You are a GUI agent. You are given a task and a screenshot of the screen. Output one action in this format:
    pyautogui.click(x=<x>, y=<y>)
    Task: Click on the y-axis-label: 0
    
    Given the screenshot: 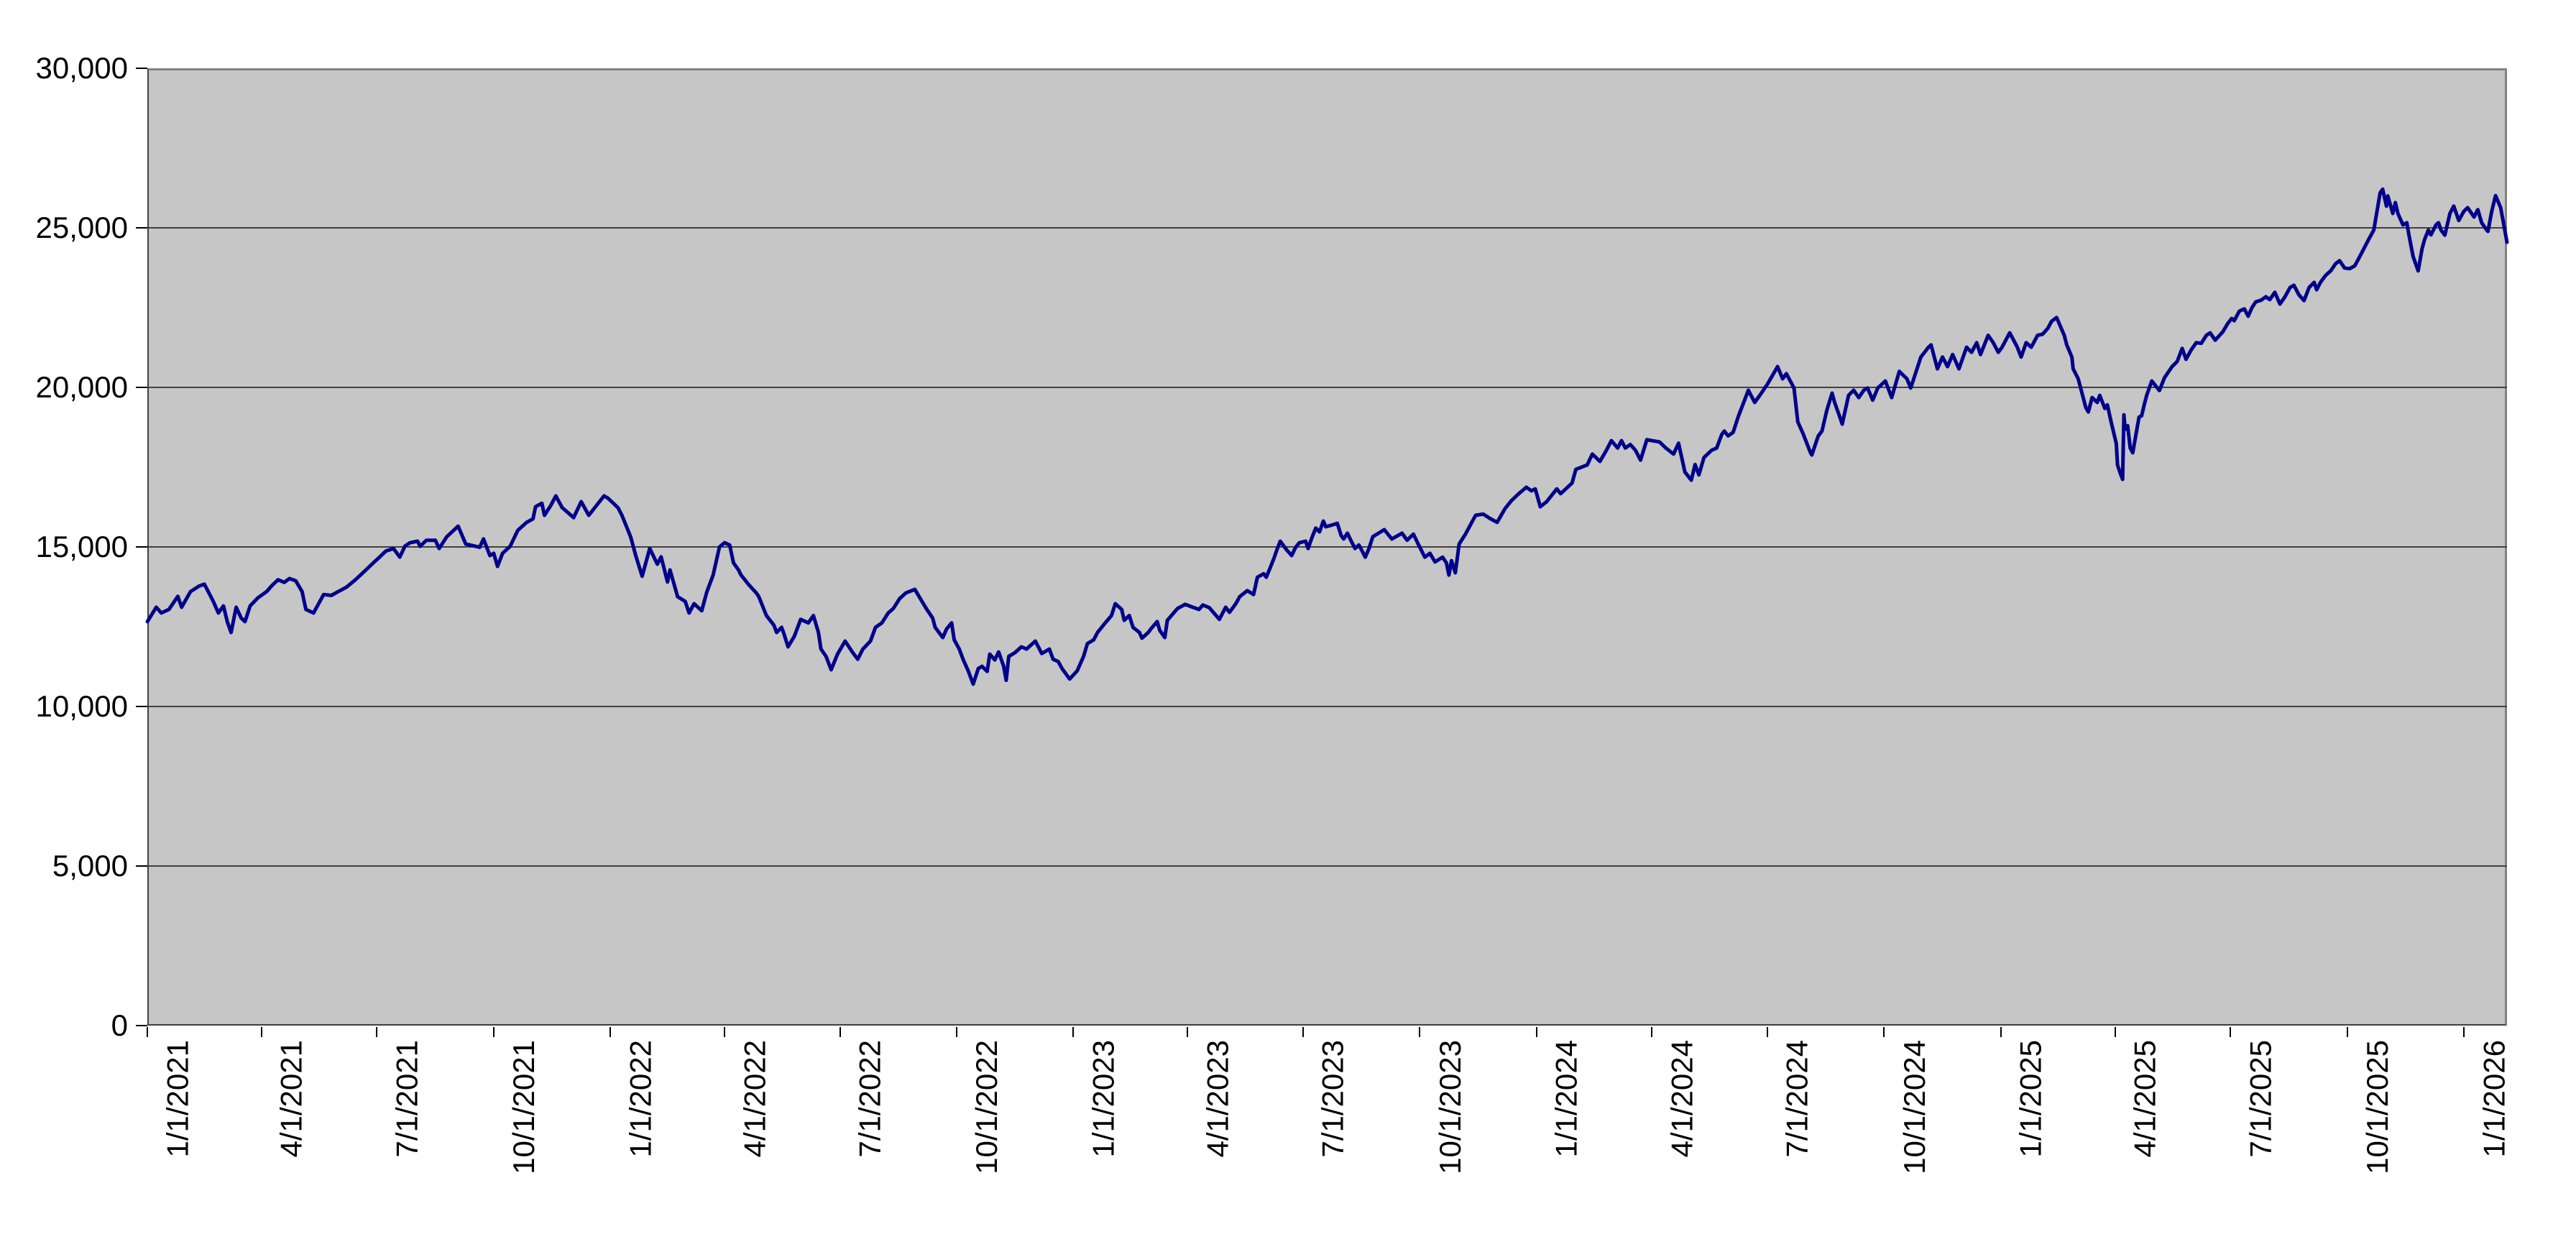 What is the action you would take?
    pyautogui.click(x=119, y=1025)
    